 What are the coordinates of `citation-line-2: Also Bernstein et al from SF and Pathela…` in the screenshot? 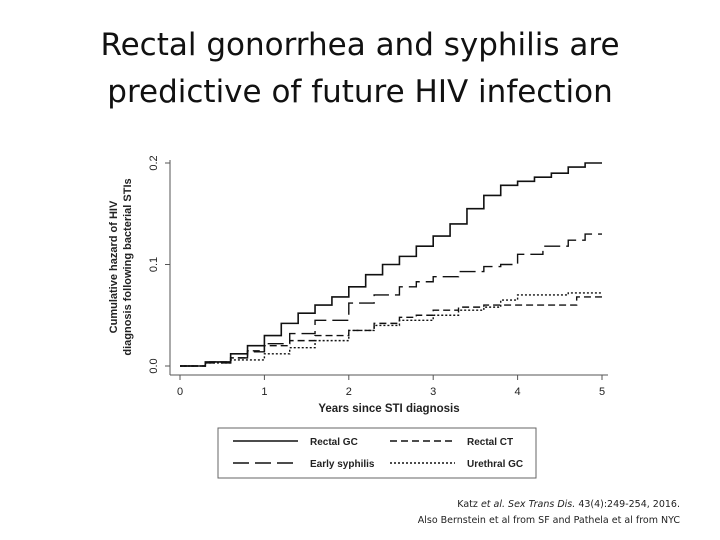 It's located at (548, 520).